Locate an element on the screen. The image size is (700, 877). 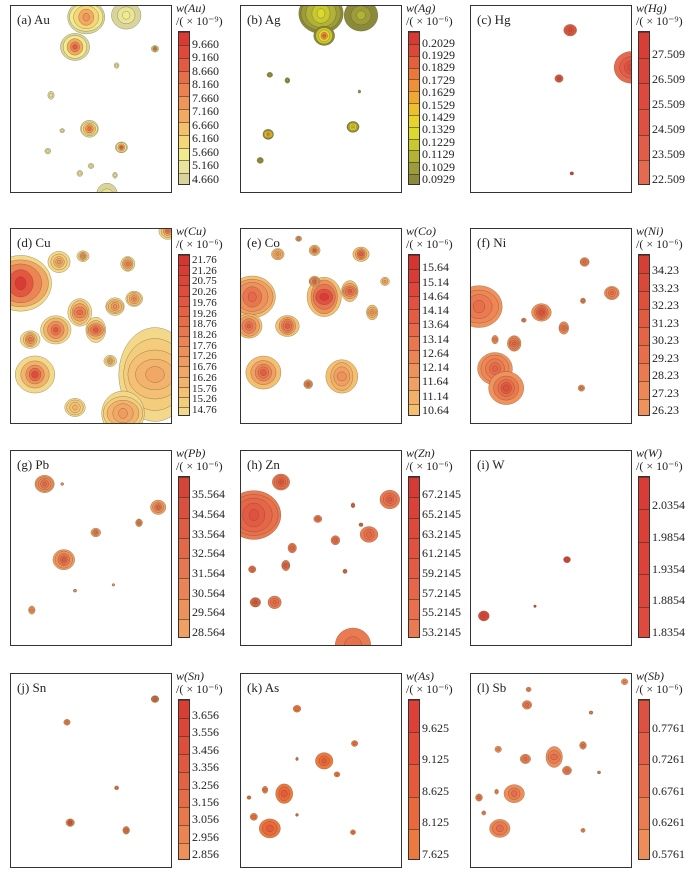
colorbar-tick-label: 53.2145 is located at coordinates (441, 632).